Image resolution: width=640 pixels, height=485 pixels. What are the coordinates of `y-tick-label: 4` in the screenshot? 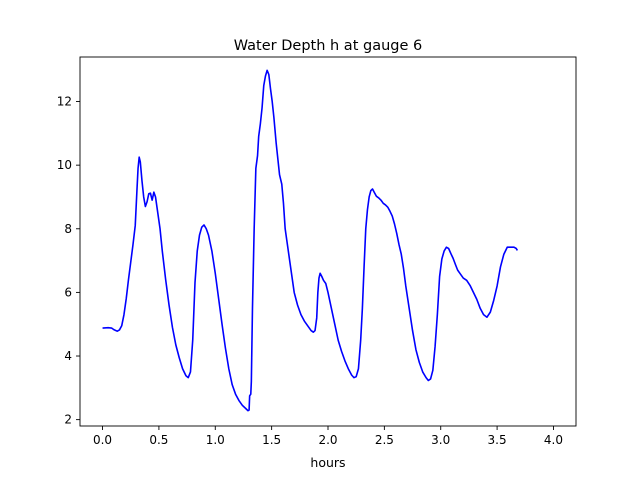 It's located at (68, 356).